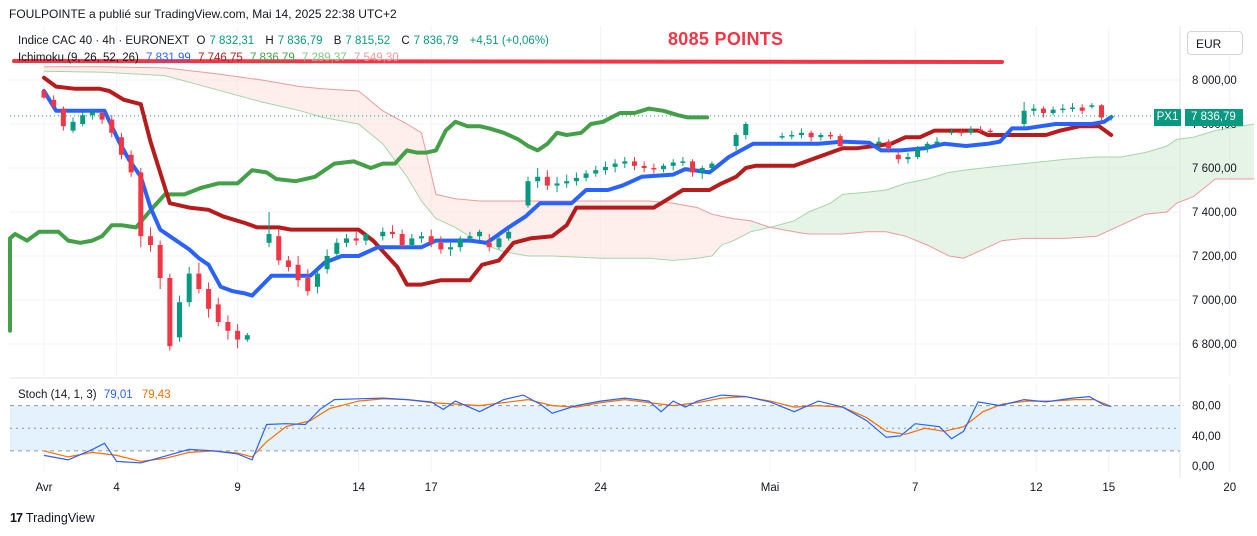 This screenshot has width=1257, height=536. What do you see at coordinates (509, 41) in the screenshot?
I see `change-value: +4,51 (+0,06%)` at bounding box center [509, 41].